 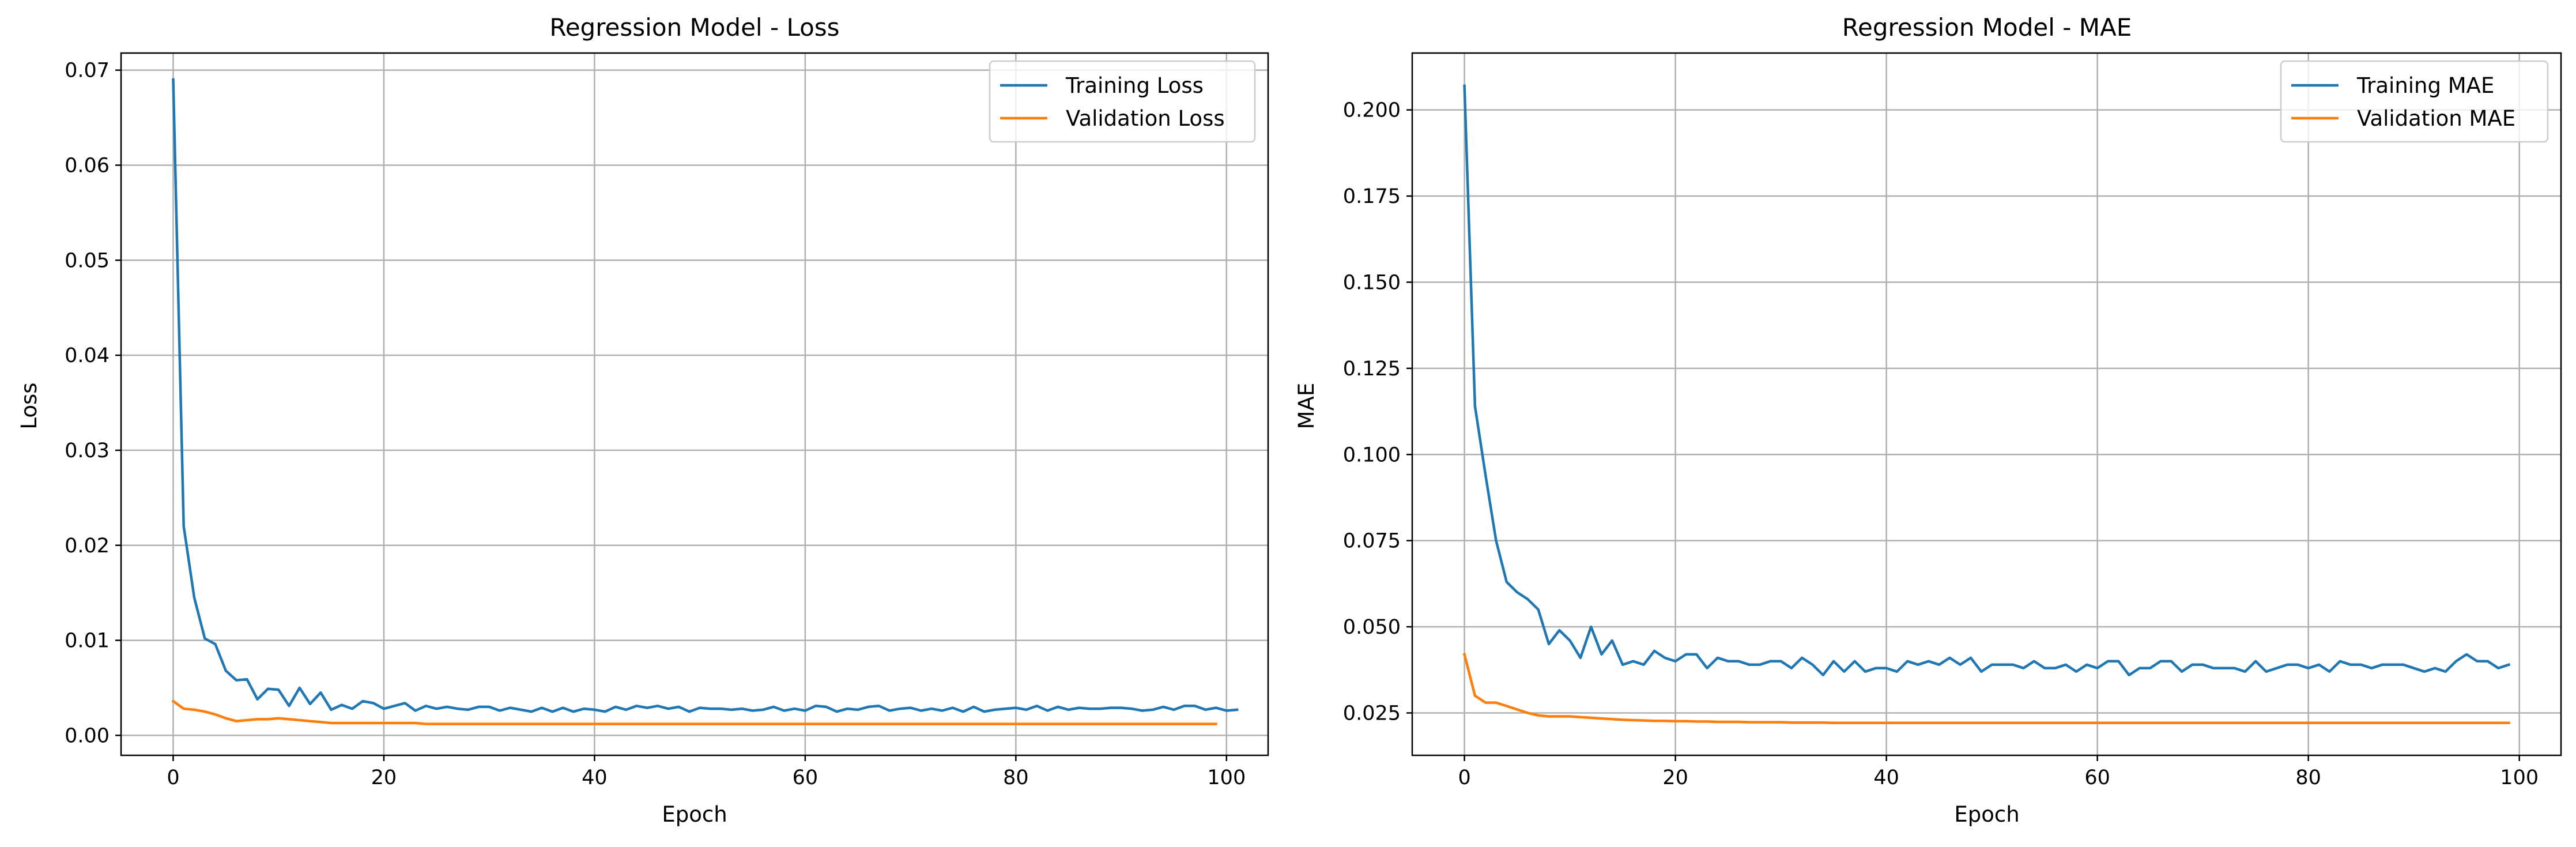 What do you see at coordinates (595, 777) in the screenshot?
I see `loss-x-tick-label: 40` at bounding box center [595, 777].